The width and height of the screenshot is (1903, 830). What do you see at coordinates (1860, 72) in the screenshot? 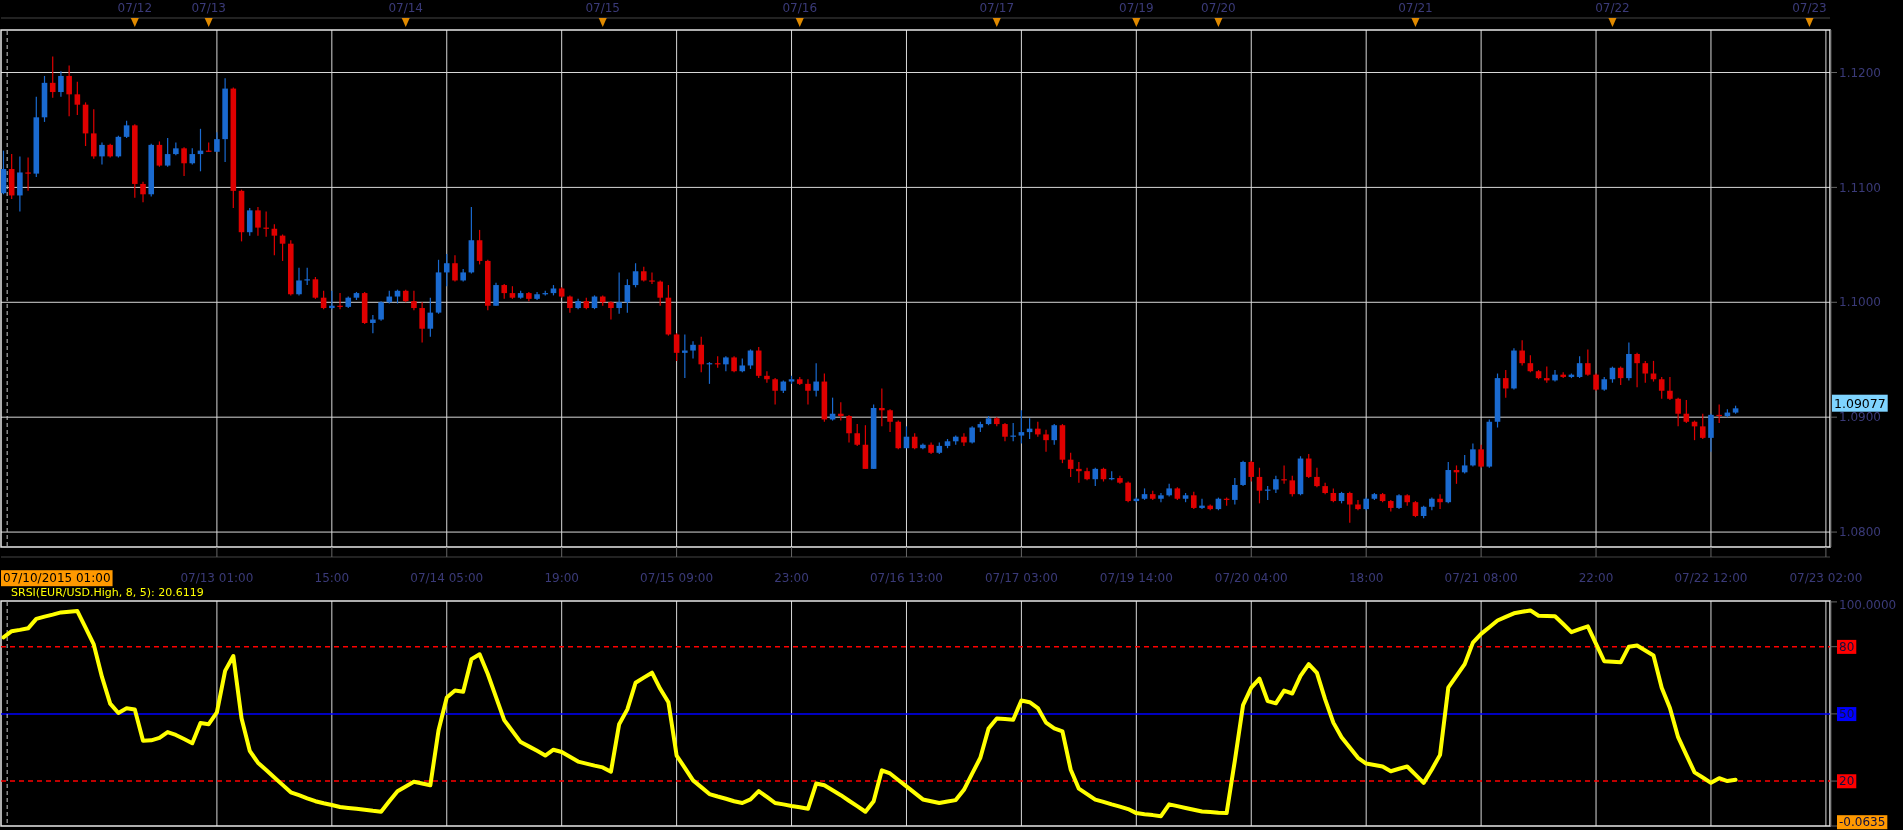
I see `y-tick-label: 1.1200` at bounding box center [1860, 72].